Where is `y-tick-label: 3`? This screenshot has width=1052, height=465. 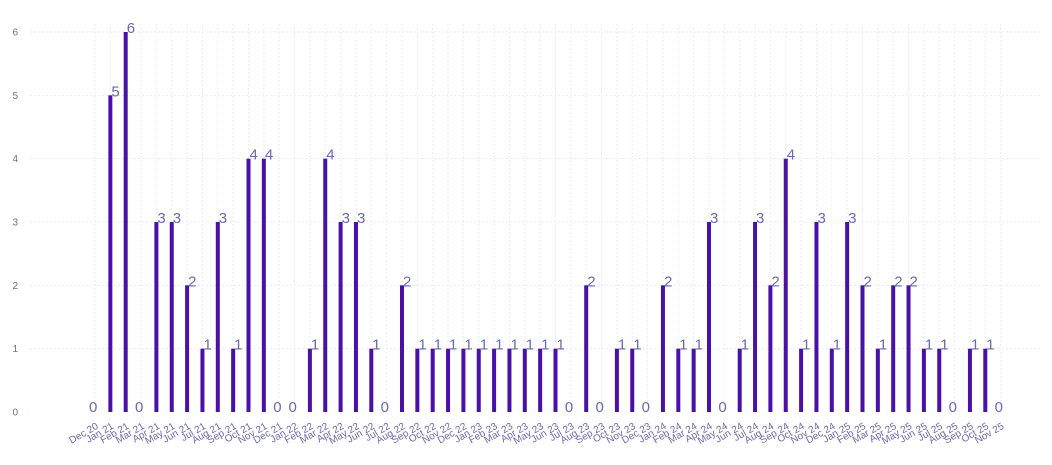
y-tick-label: 3 is located at coordinates (15, 223).